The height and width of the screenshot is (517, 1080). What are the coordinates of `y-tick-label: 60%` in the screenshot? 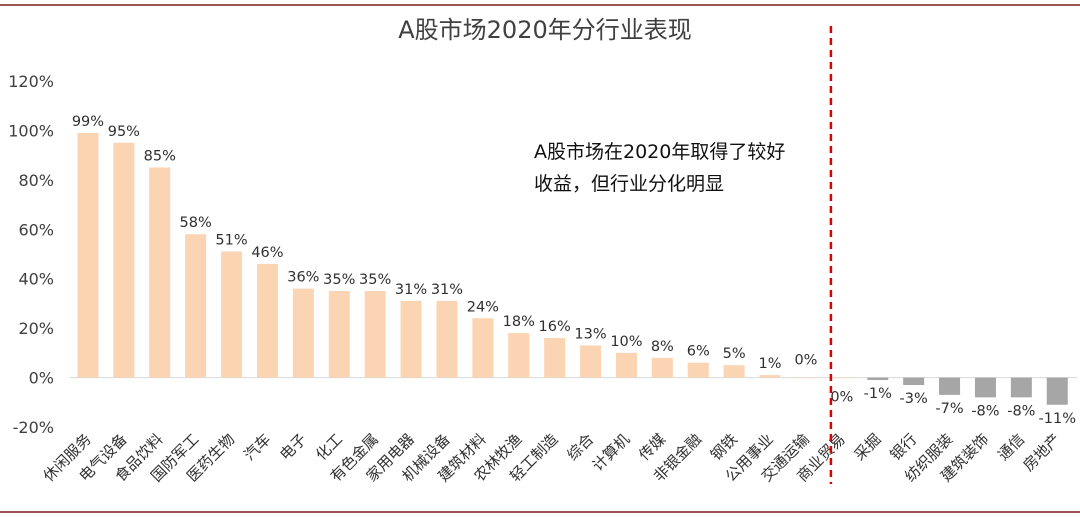 It's located at (36, 229).